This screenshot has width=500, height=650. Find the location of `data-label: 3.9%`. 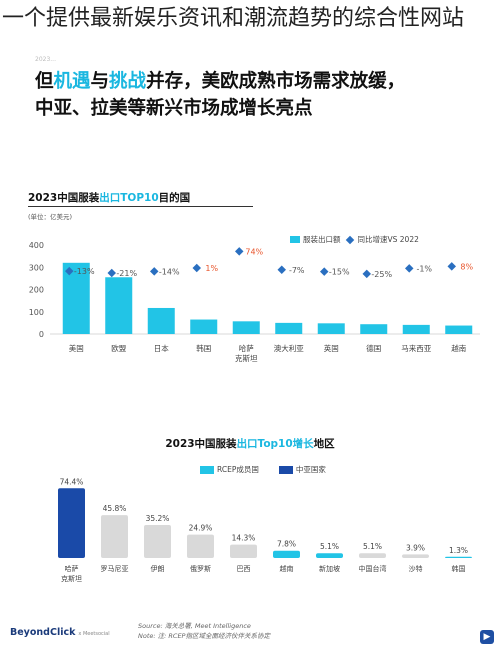

data-label: 3.9% is located at coordinates (415, 547).